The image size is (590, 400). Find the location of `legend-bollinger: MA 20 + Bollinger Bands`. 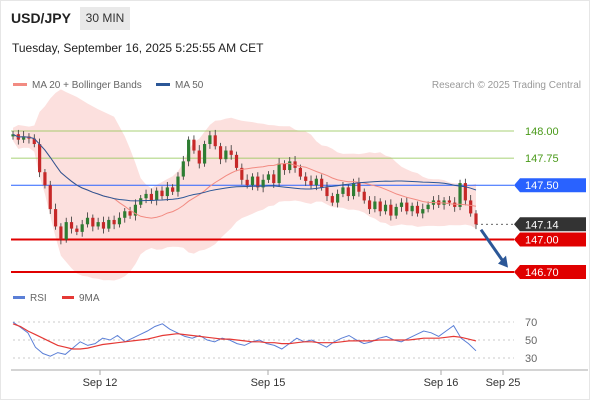

legend-bollinger: MA 20 + Bollinger Bands is located at coordinates (77, 85).